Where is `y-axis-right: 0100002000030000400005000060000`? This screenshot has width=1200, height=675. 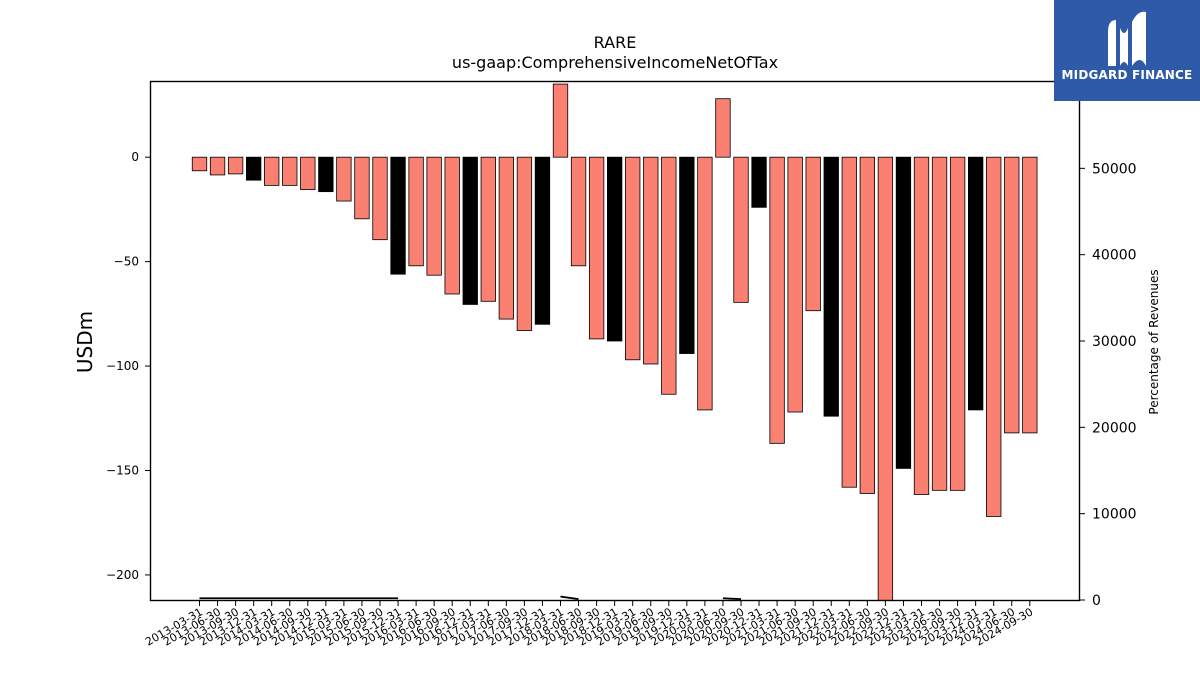
y-axis-right: 0100002000030000400005000060000 is located at coordinates (1108, 342).